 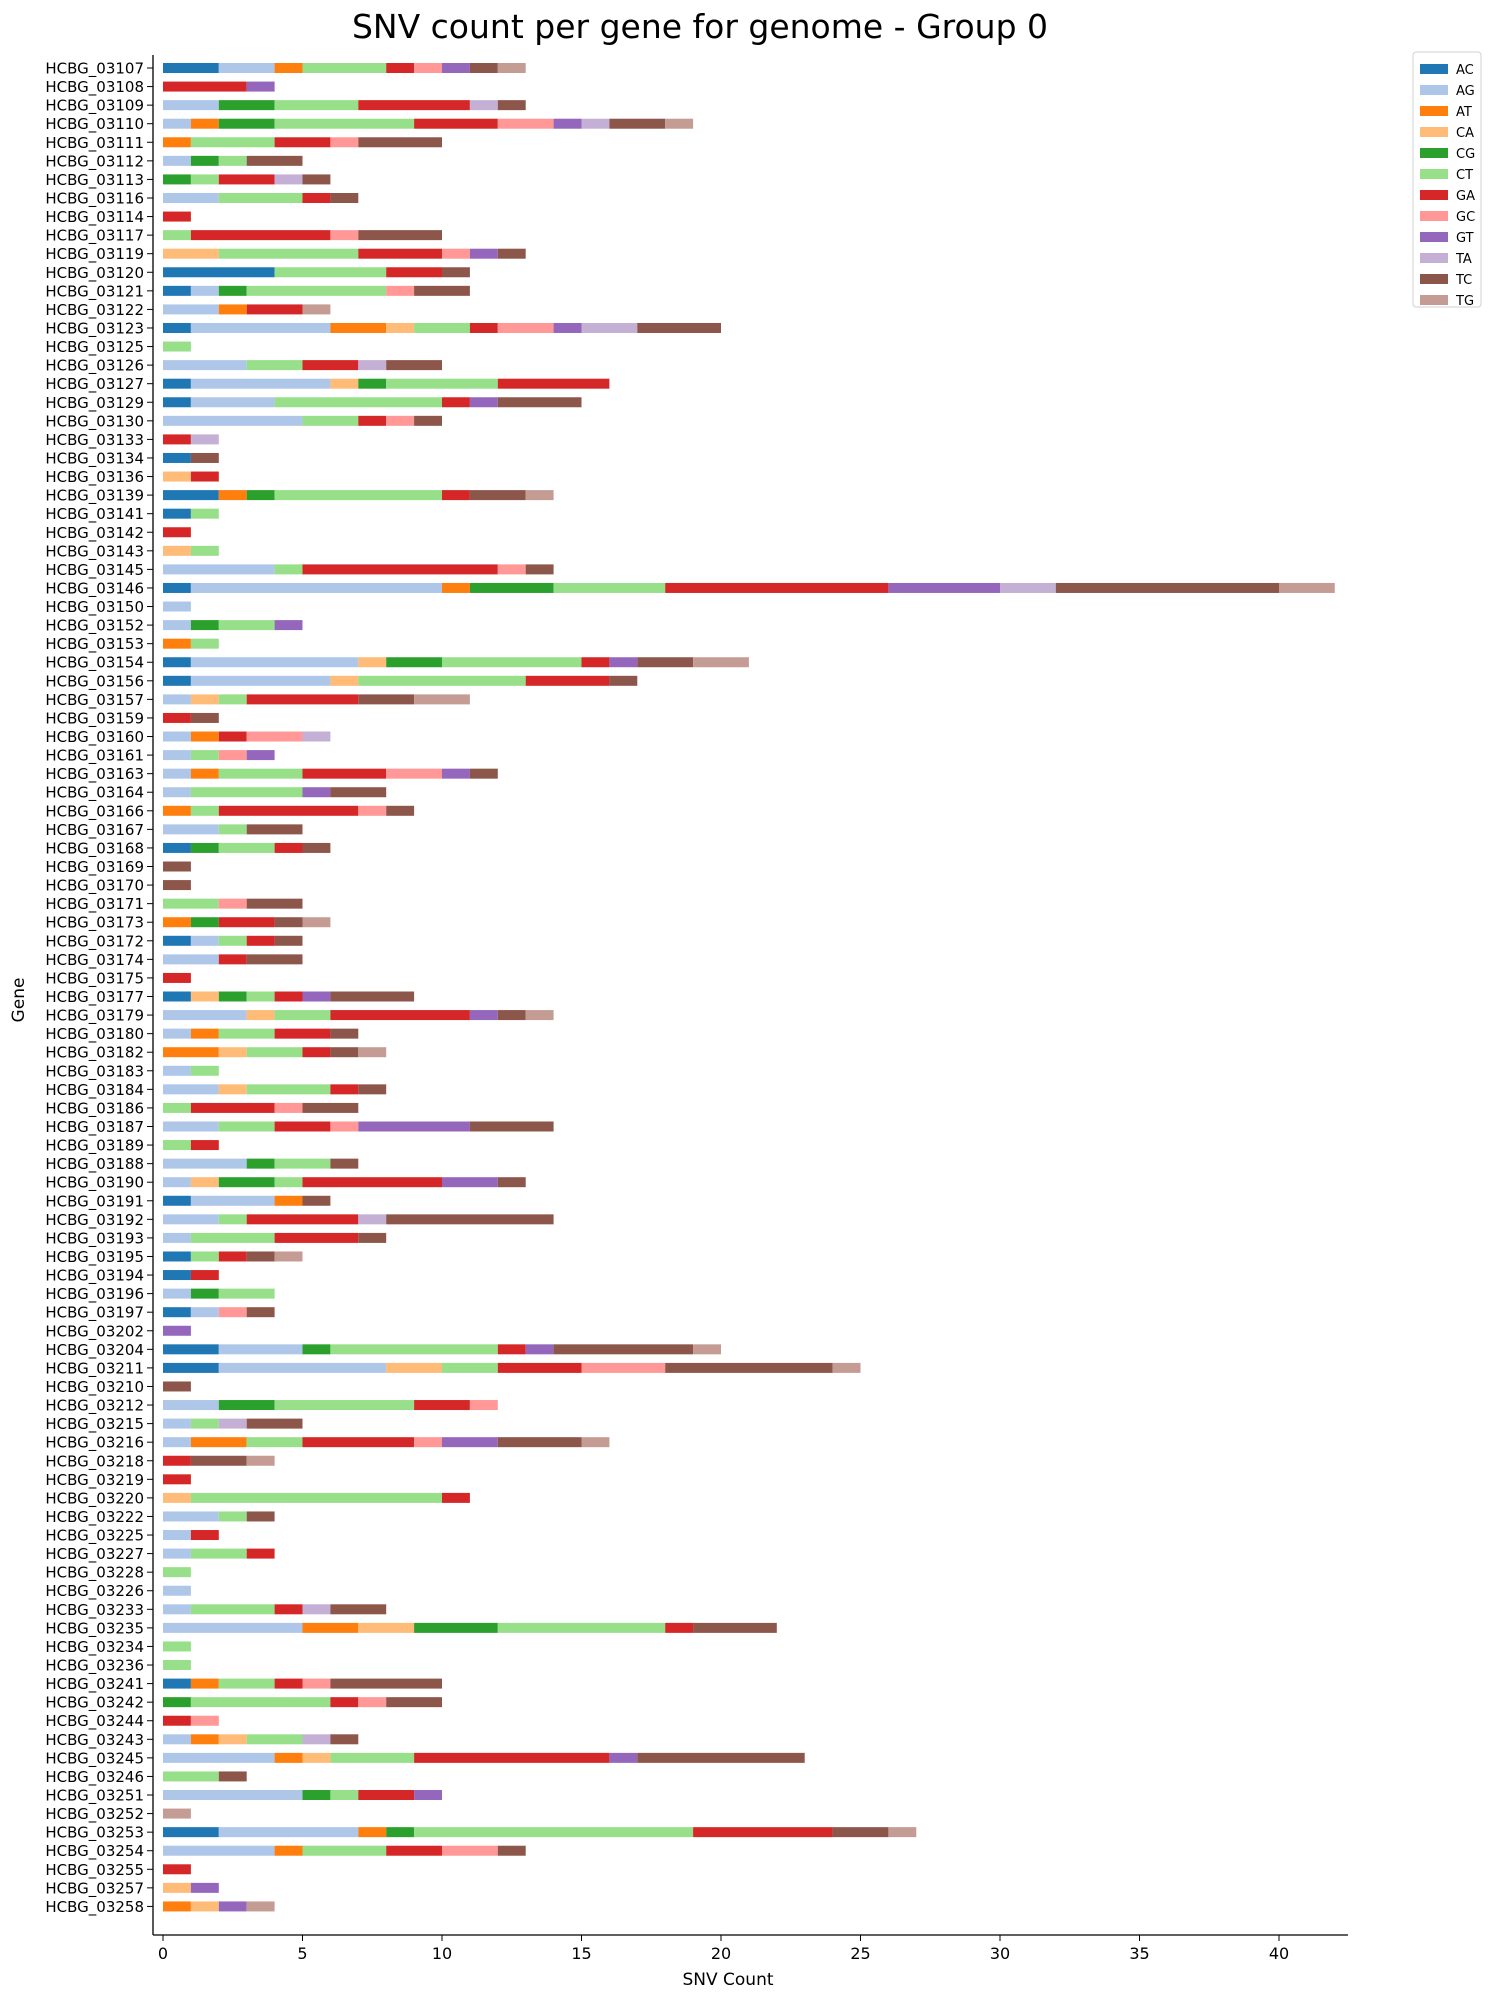 What do you see at coordinates (316, 1757) in the screenshot?
I see `bar-segment-HCBG_03245-CA` at bounding box center [316, 1757].